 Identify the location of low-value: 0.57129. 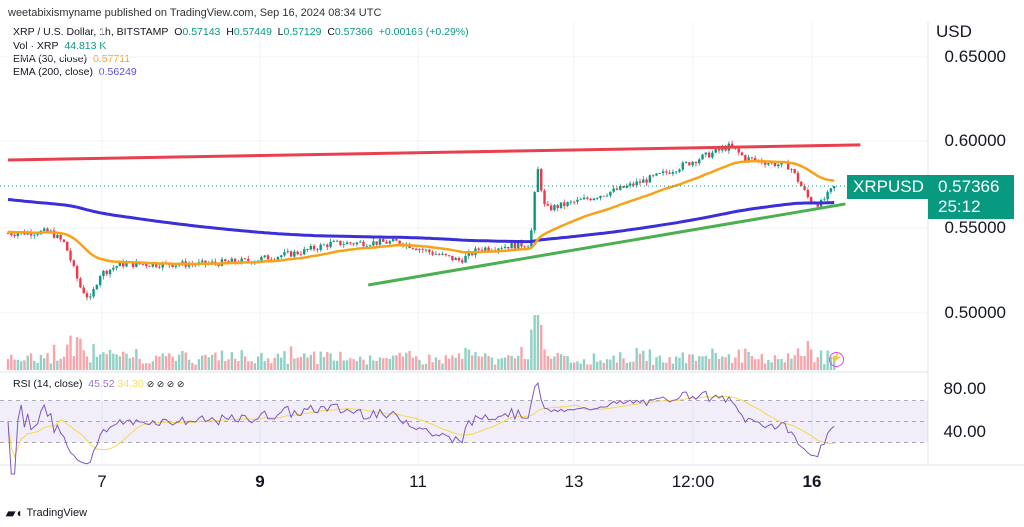
(302, 32).